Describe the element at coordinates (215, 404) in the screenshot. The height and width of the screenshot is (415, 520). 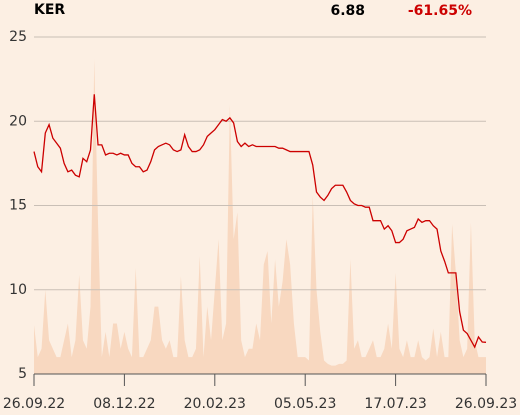
I see `x-tick-label: 20.02.23` at that location.